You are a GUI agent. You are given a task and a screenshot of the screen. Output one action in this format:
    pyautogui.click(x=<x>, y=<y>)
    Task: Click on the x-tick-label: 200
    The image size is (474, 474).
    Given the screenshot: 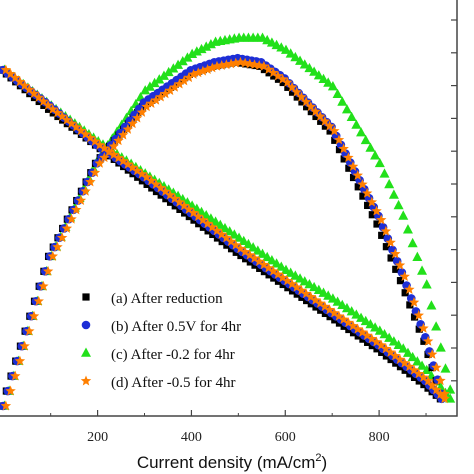 What is the action you would take?
    pyautogui.click(x=97, y=437)
    